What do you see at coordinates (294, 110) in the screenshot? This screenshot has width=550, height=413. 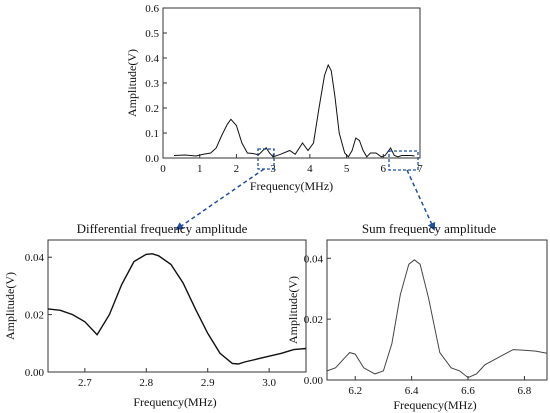 I see `main-series-line` at bounding box center [294, 110].